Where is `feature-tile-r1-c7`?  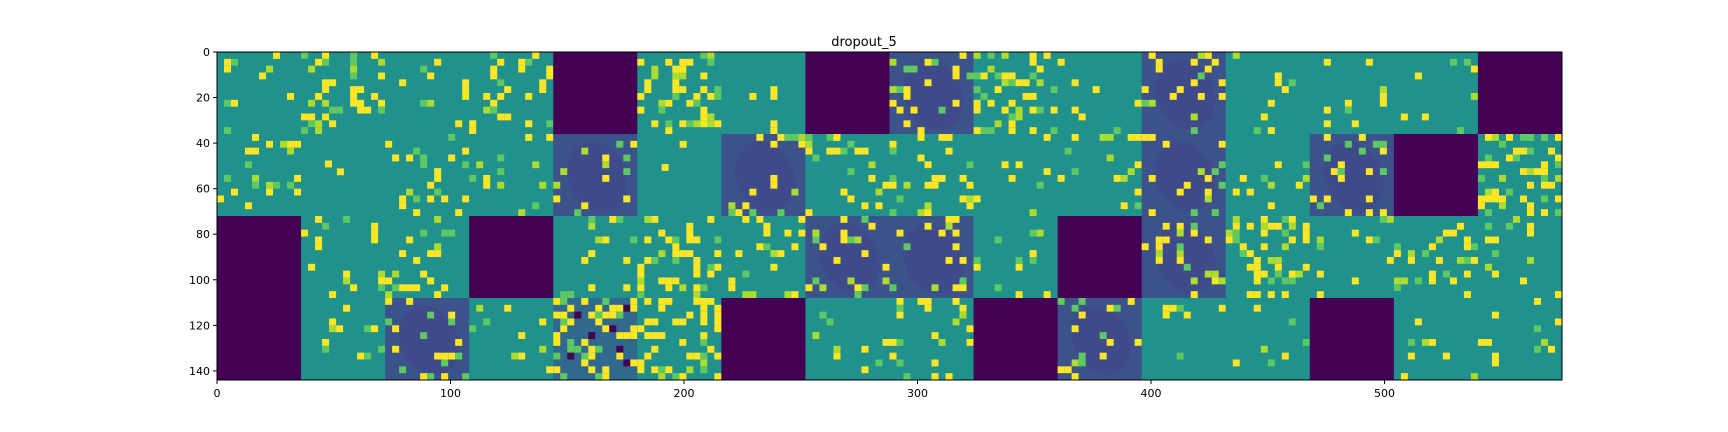
feature-tile-r1-c7 is located at coordinates (847, 175).